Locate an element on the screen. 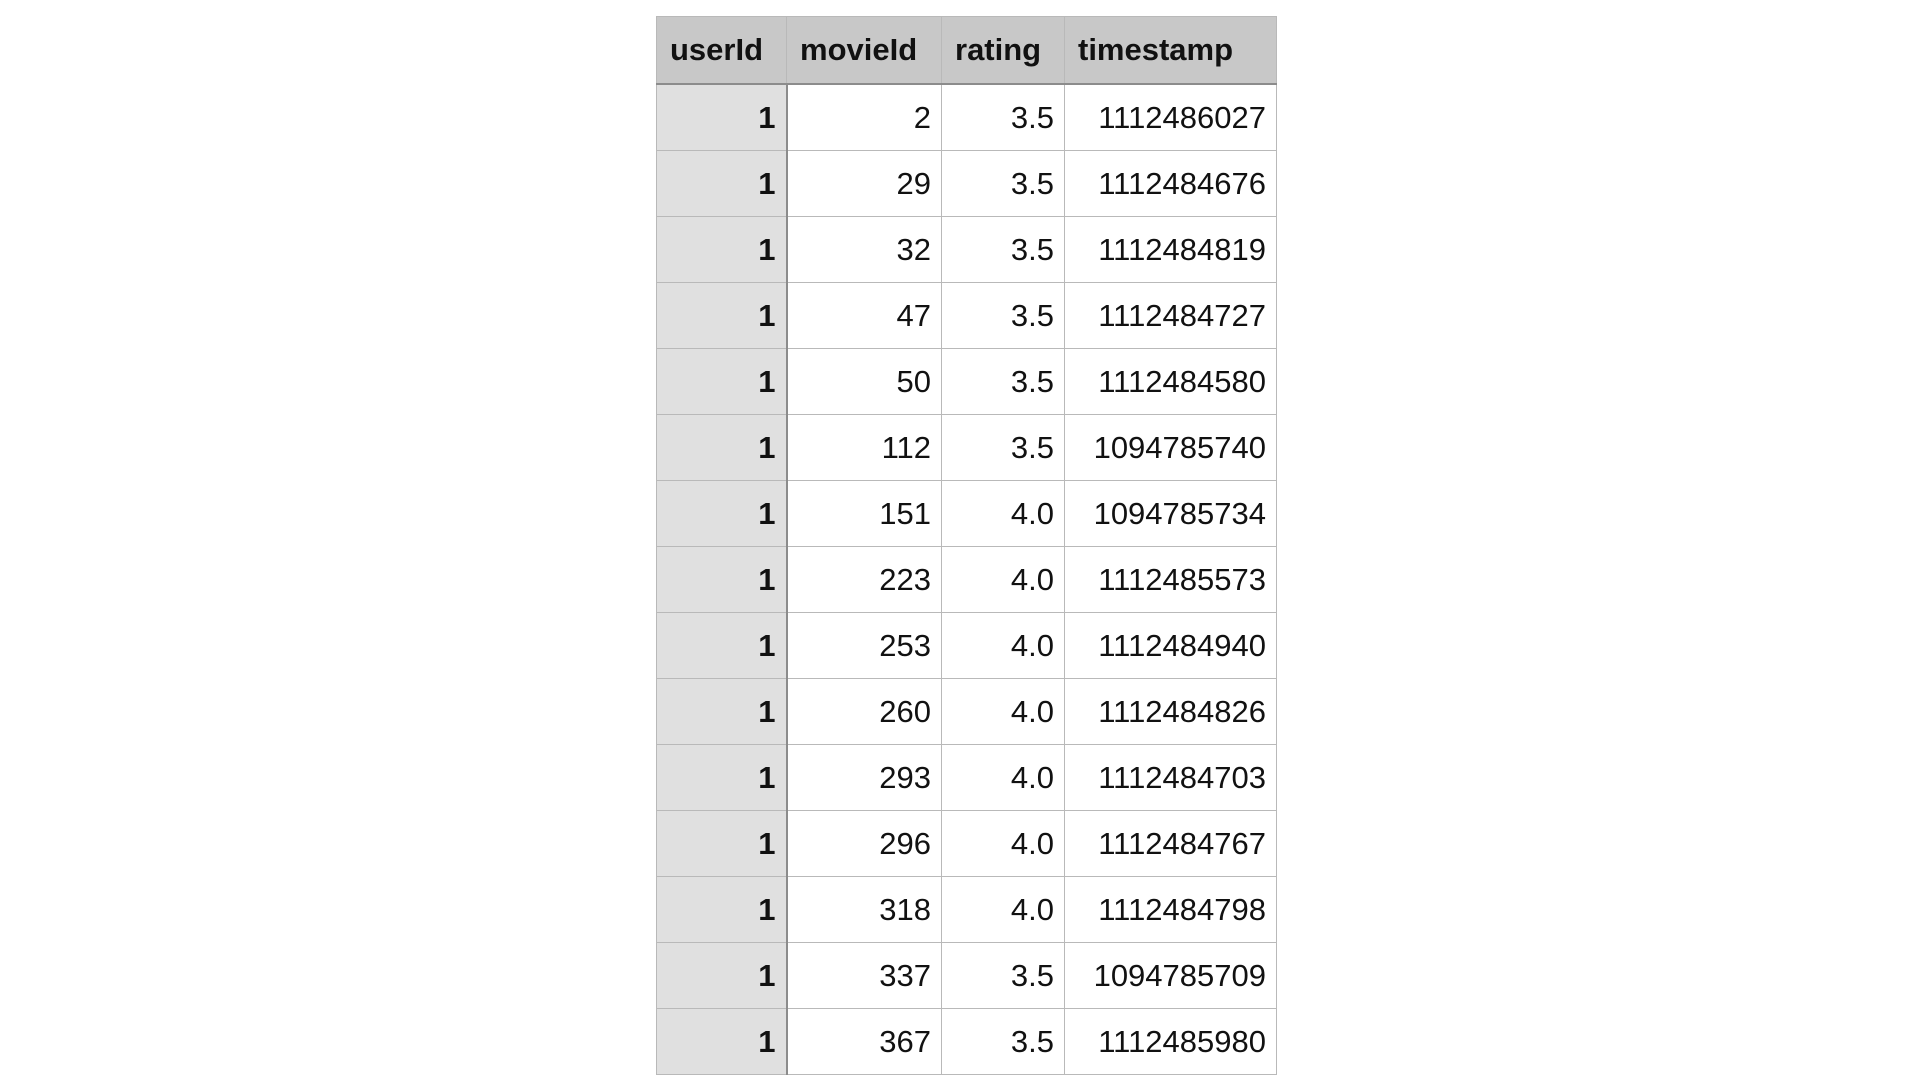 This screenshot has height=1080, width=1920. cell-timestamp: 1112484676 is located at coordinates (1170, 183).